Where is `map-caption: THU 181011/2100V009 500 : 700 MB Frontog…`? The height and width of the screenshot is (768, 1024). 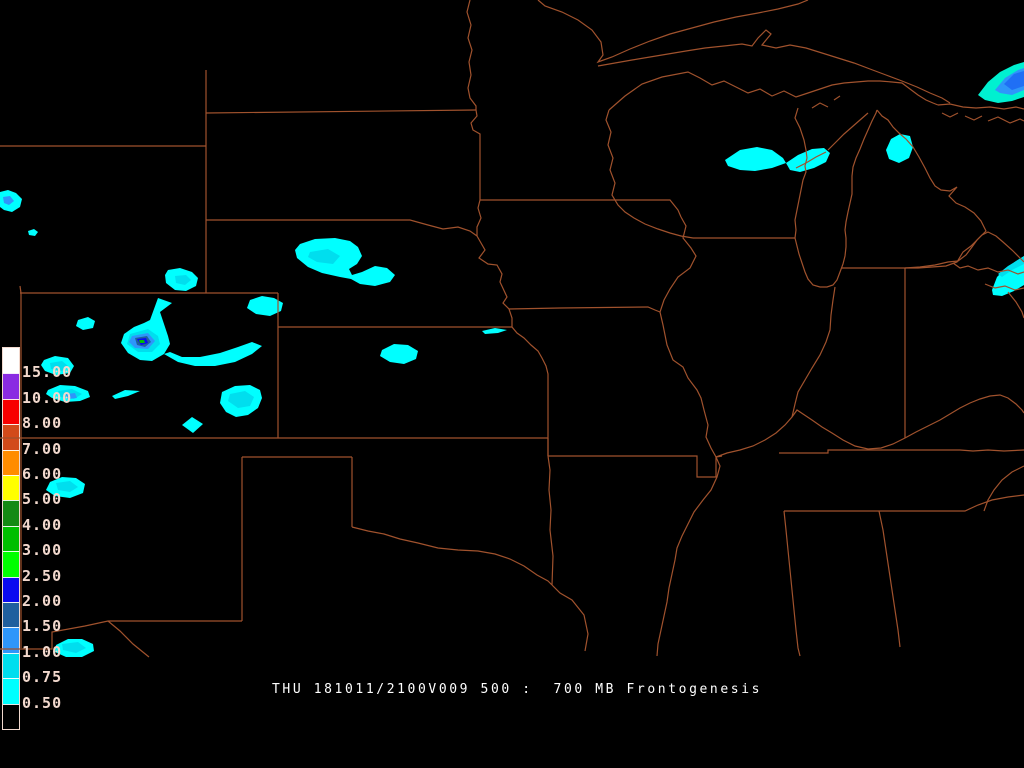 map-caption: THU 181011/2100V009 500 : 700 MB Frontog… is located at coordinates (517, 689).